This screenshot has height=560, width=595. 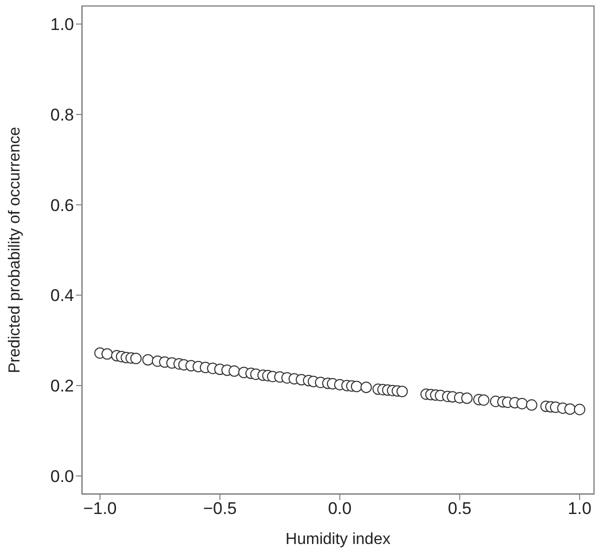 What do you see at coordinates (62, 114) in the screenshot?
I see `y-tick-label: 0.8` at bounding box center [62, 114].